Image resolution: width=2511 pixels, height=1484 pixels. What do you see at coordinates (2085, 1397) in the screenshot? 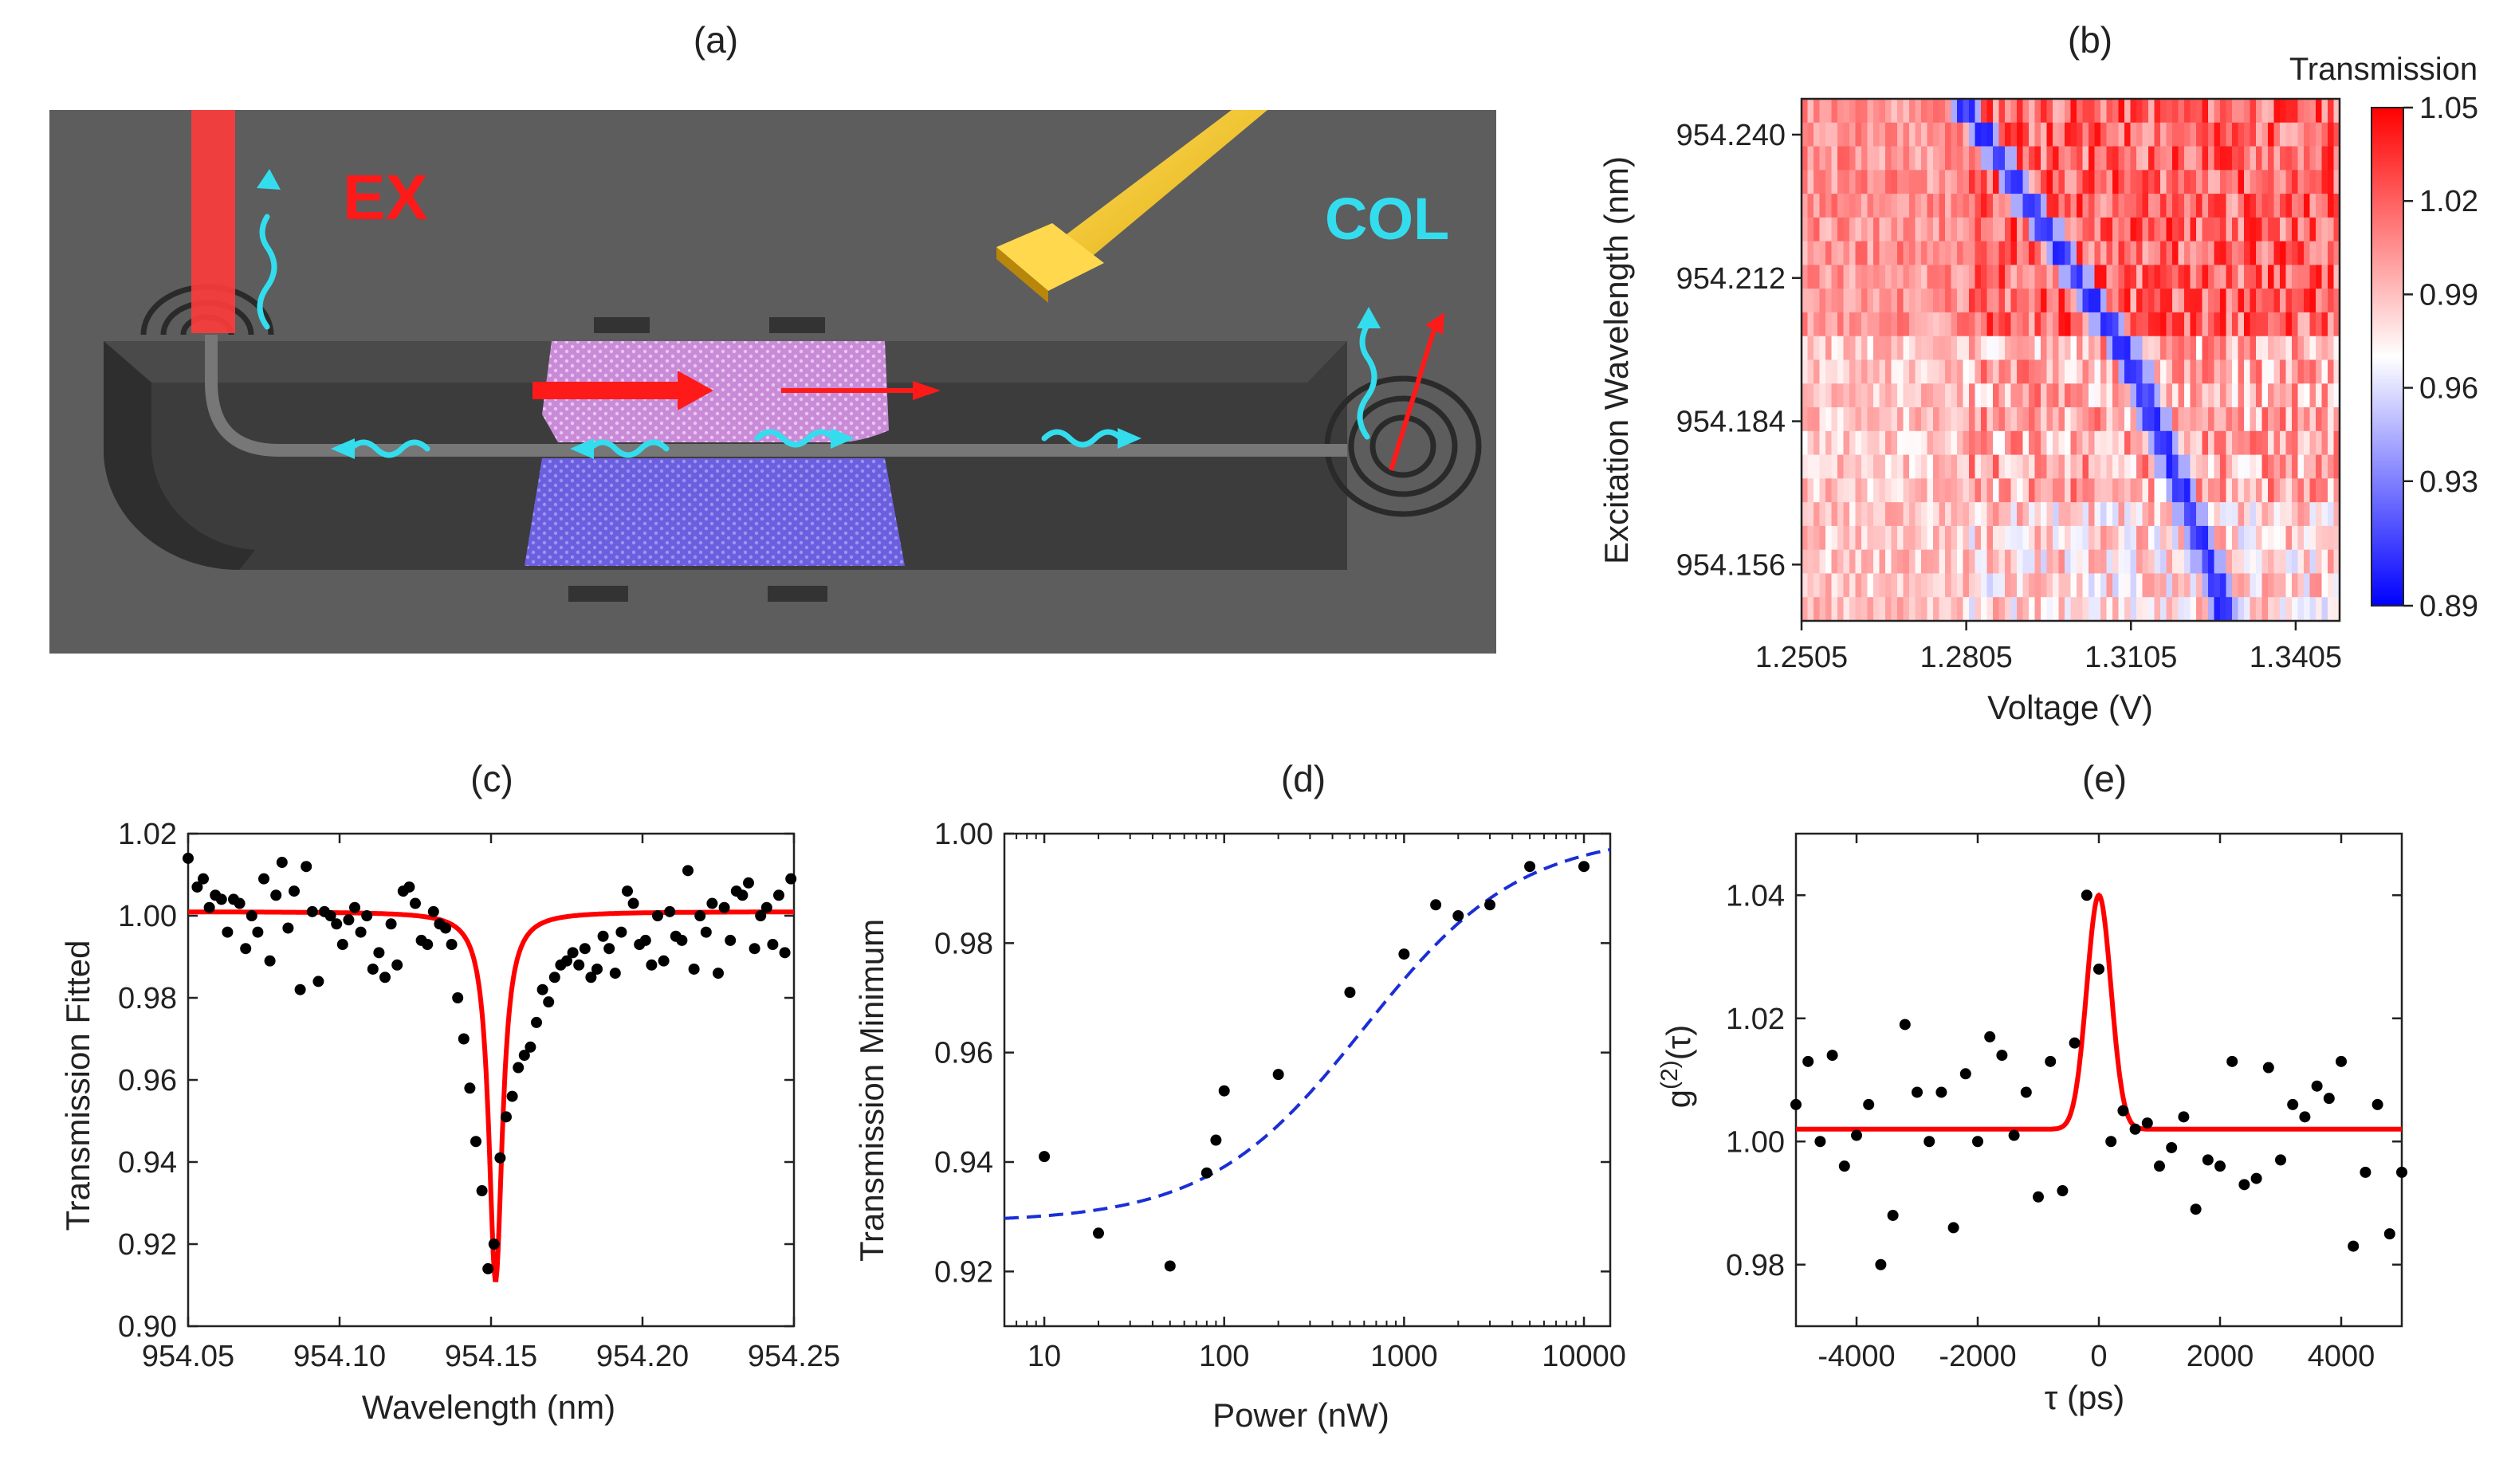
I see `e-xlabel: τ (ps)` at bounding box center [2085, 1397].